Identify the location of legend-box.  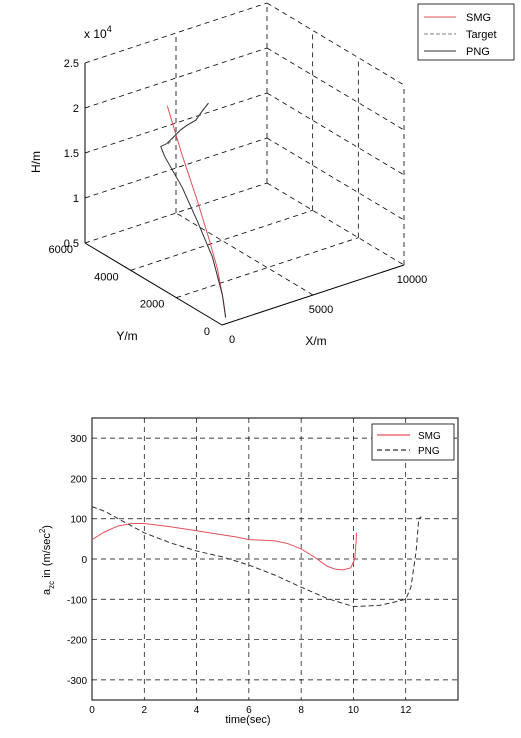
(413, 442).